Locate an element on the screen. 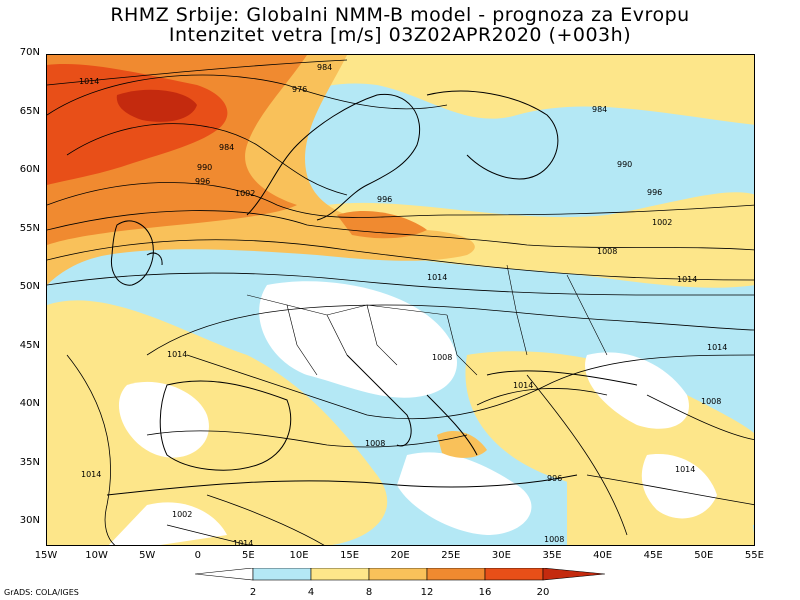 The width and height of the screenshot is (800, 600). lon-tick-label: 5W is located at coordinates (147, 555).